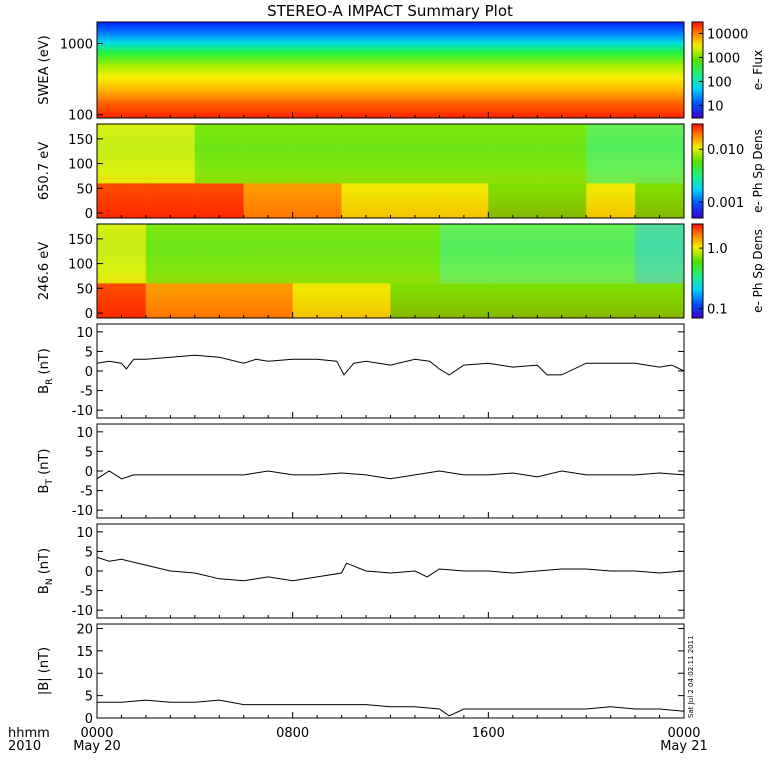 The height and width of the screenshot is (780, 780). Describe the element at coordinates (50, 482) in the screenshot. I see `bt-ylabel-subscript: T` at that location.